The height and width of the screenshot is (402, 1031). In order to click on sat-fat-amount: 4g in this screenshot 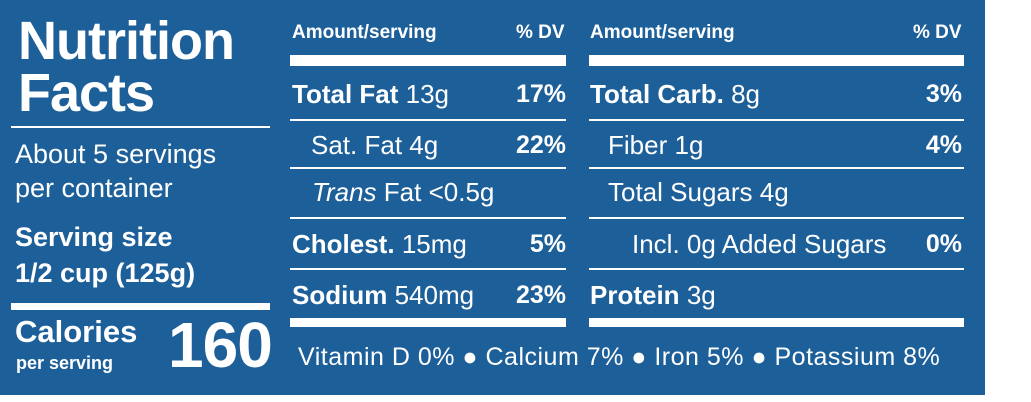, I will do `click(424, 145)`.